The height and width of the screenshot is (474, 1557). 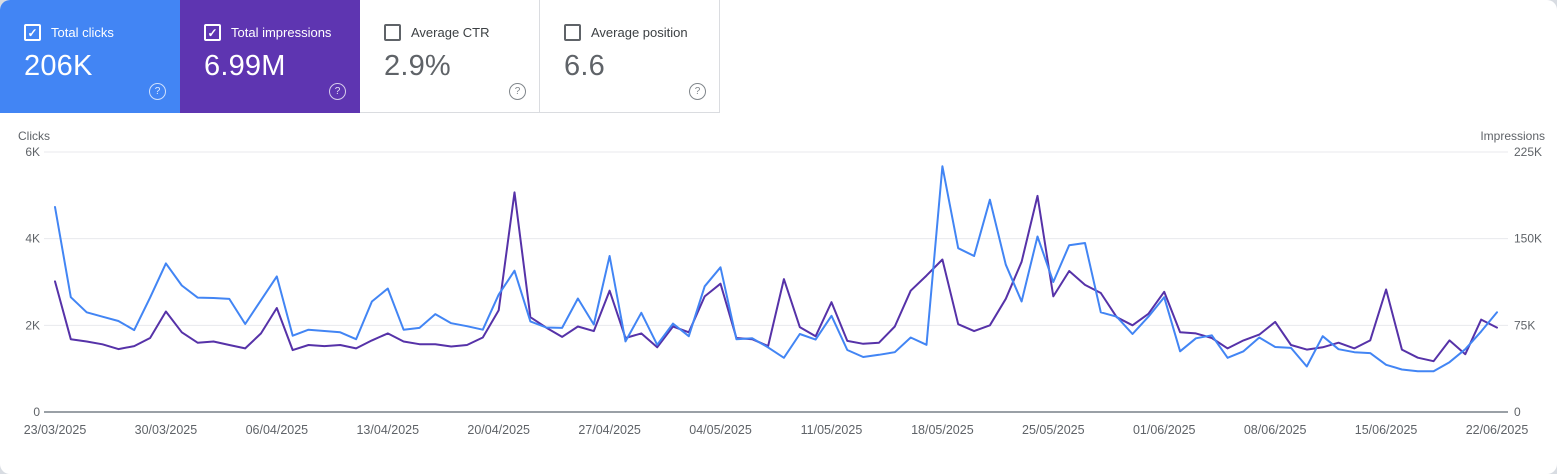 I want to click on average-position-value: 6.6, so click(x=584, y=66).